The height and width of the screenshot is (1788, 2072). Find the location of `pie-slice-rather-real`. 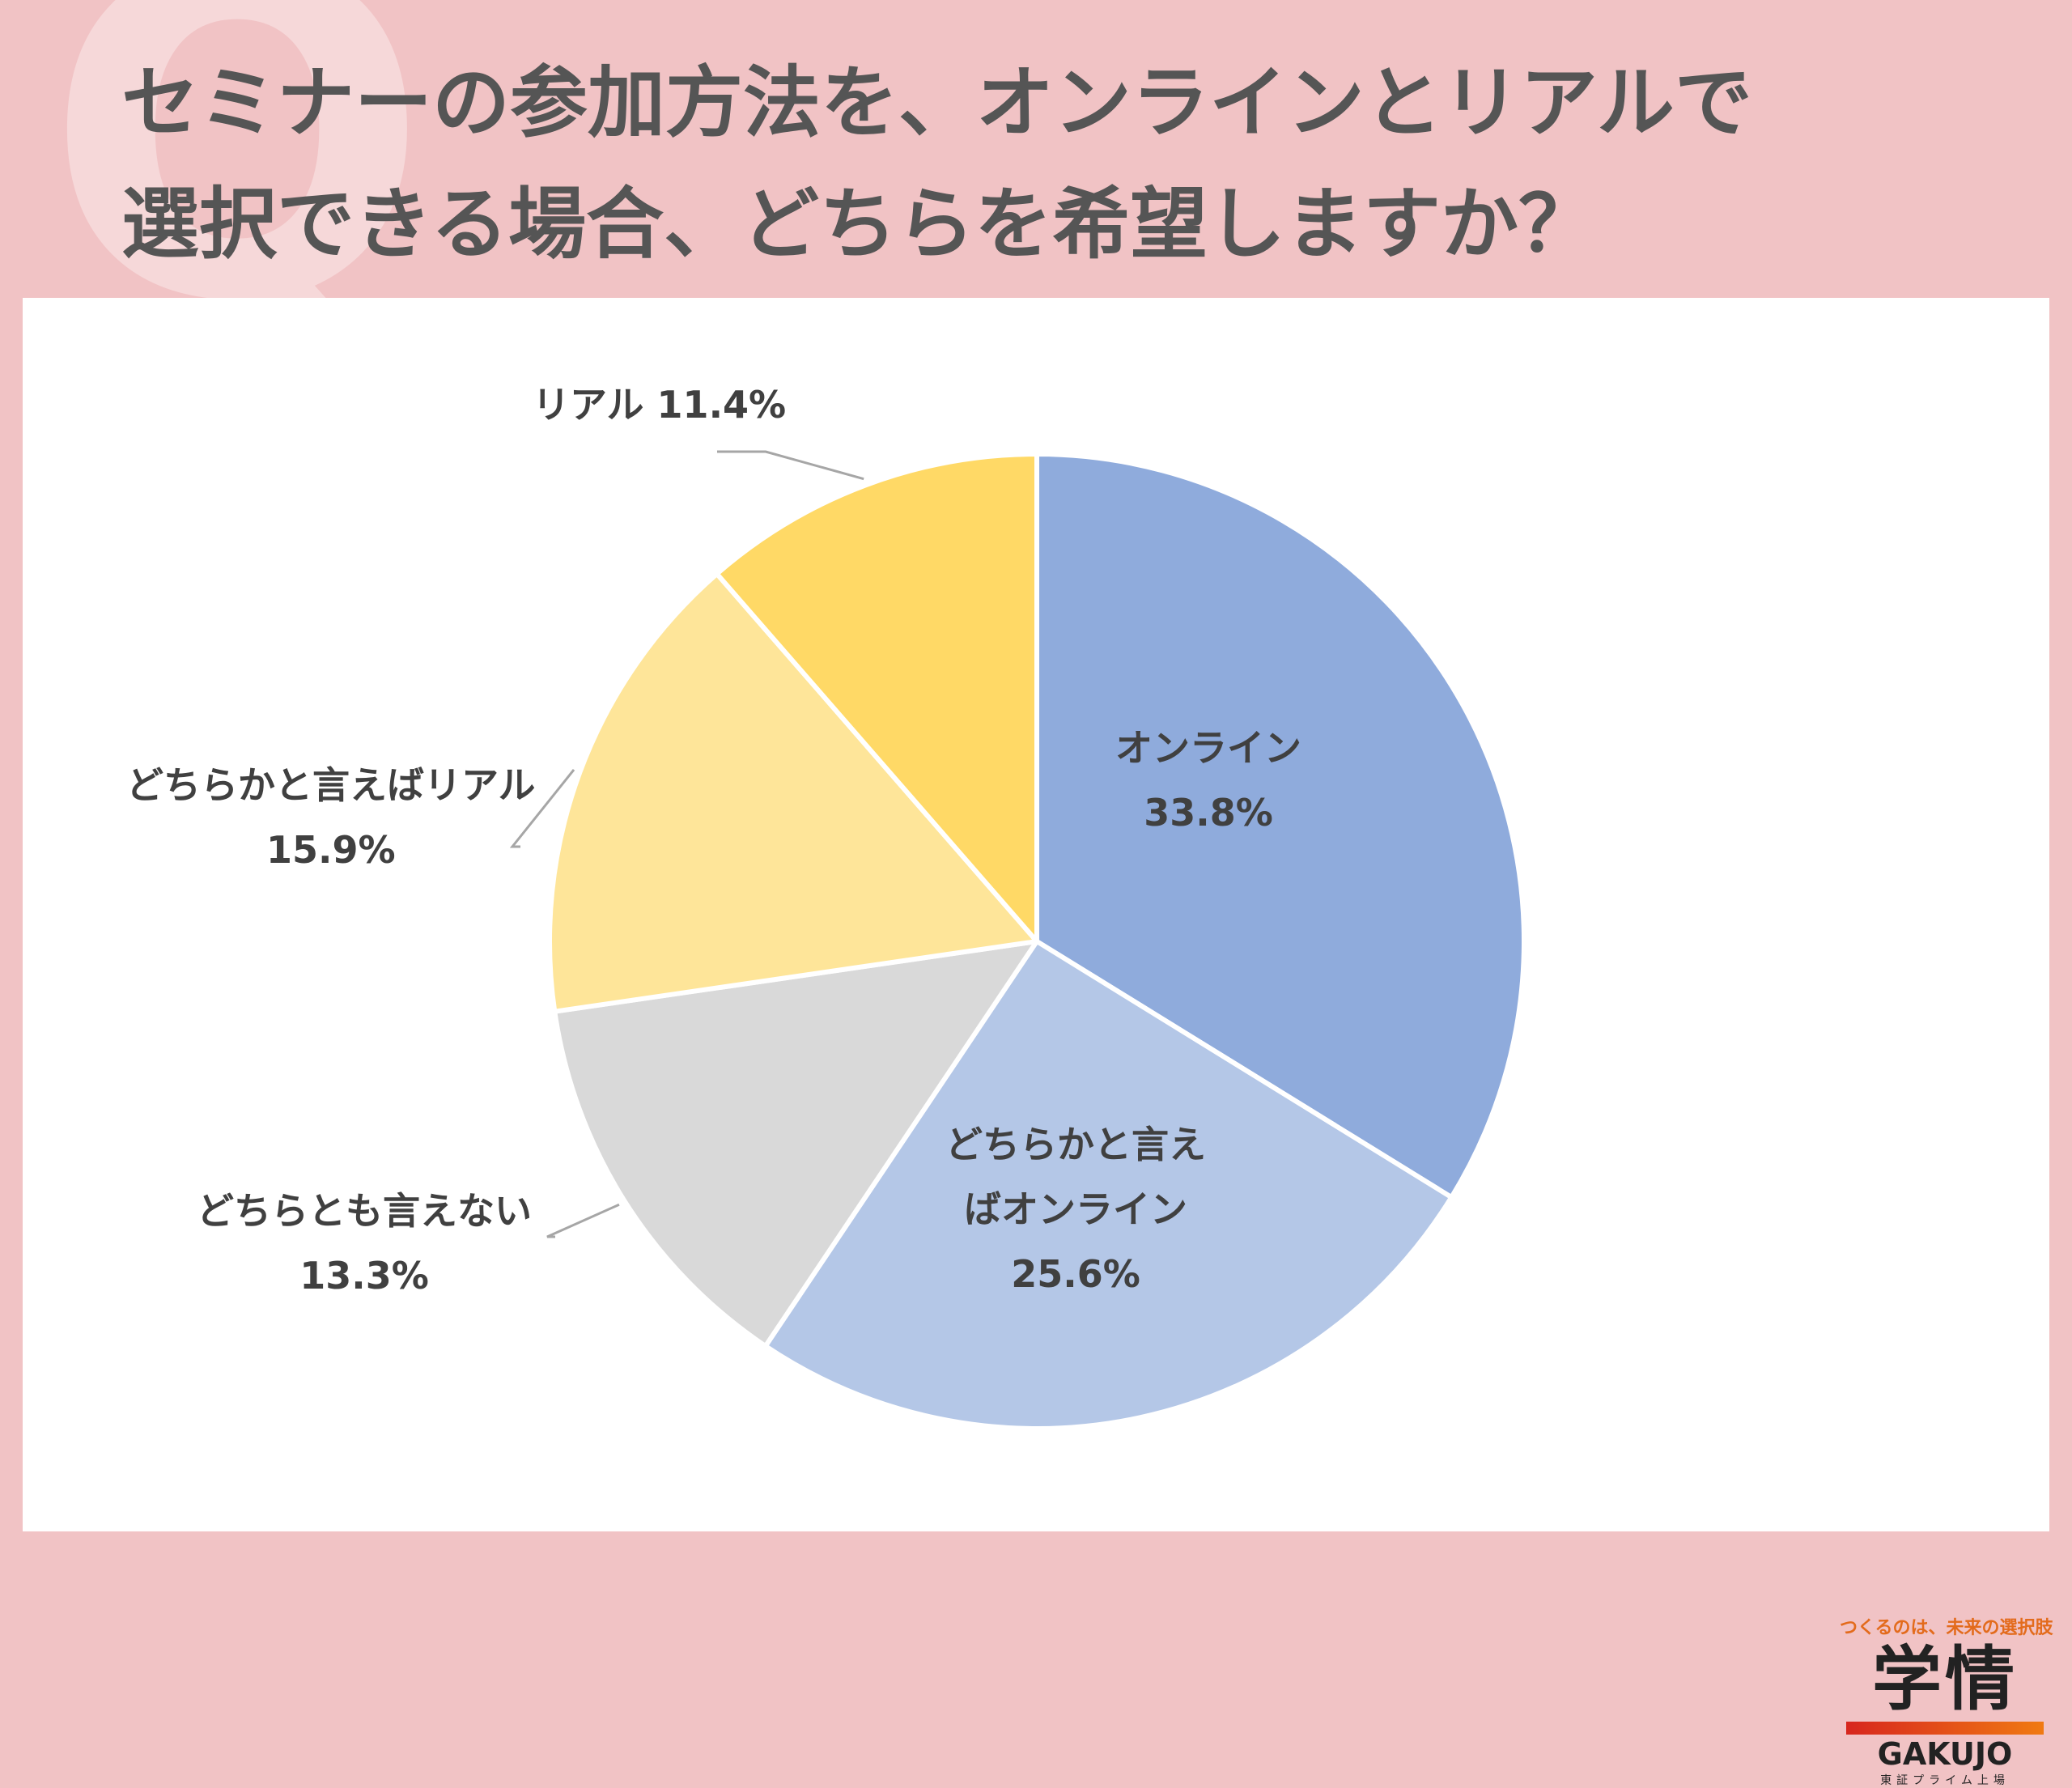

pie-slice-rather-real is located at coordinates (793, 792).